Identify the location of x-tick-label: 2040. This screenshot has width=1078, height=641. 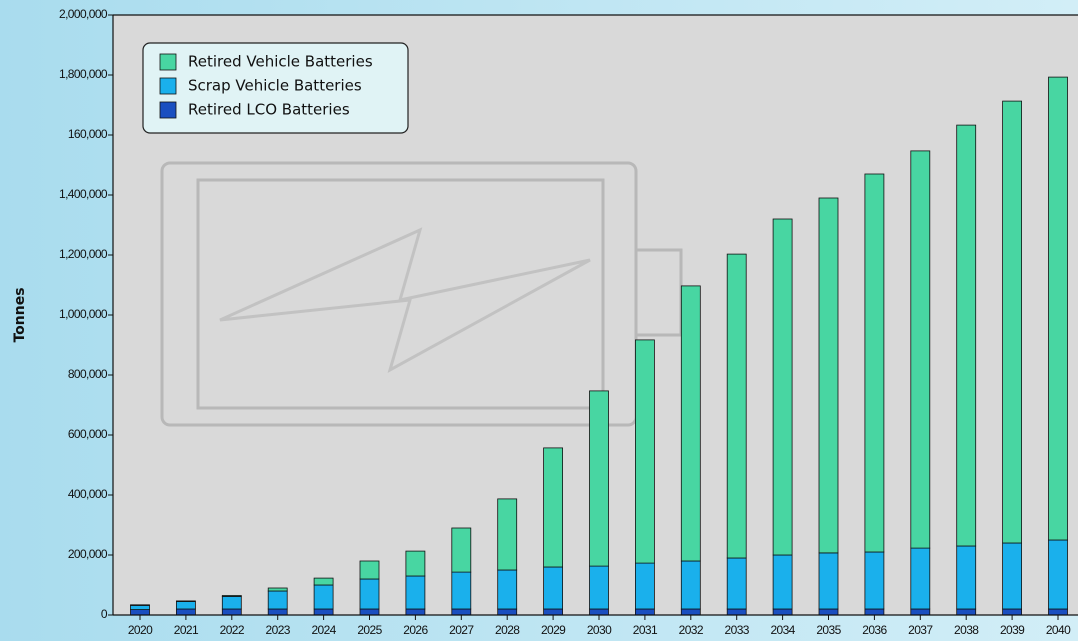
(1058, 630).